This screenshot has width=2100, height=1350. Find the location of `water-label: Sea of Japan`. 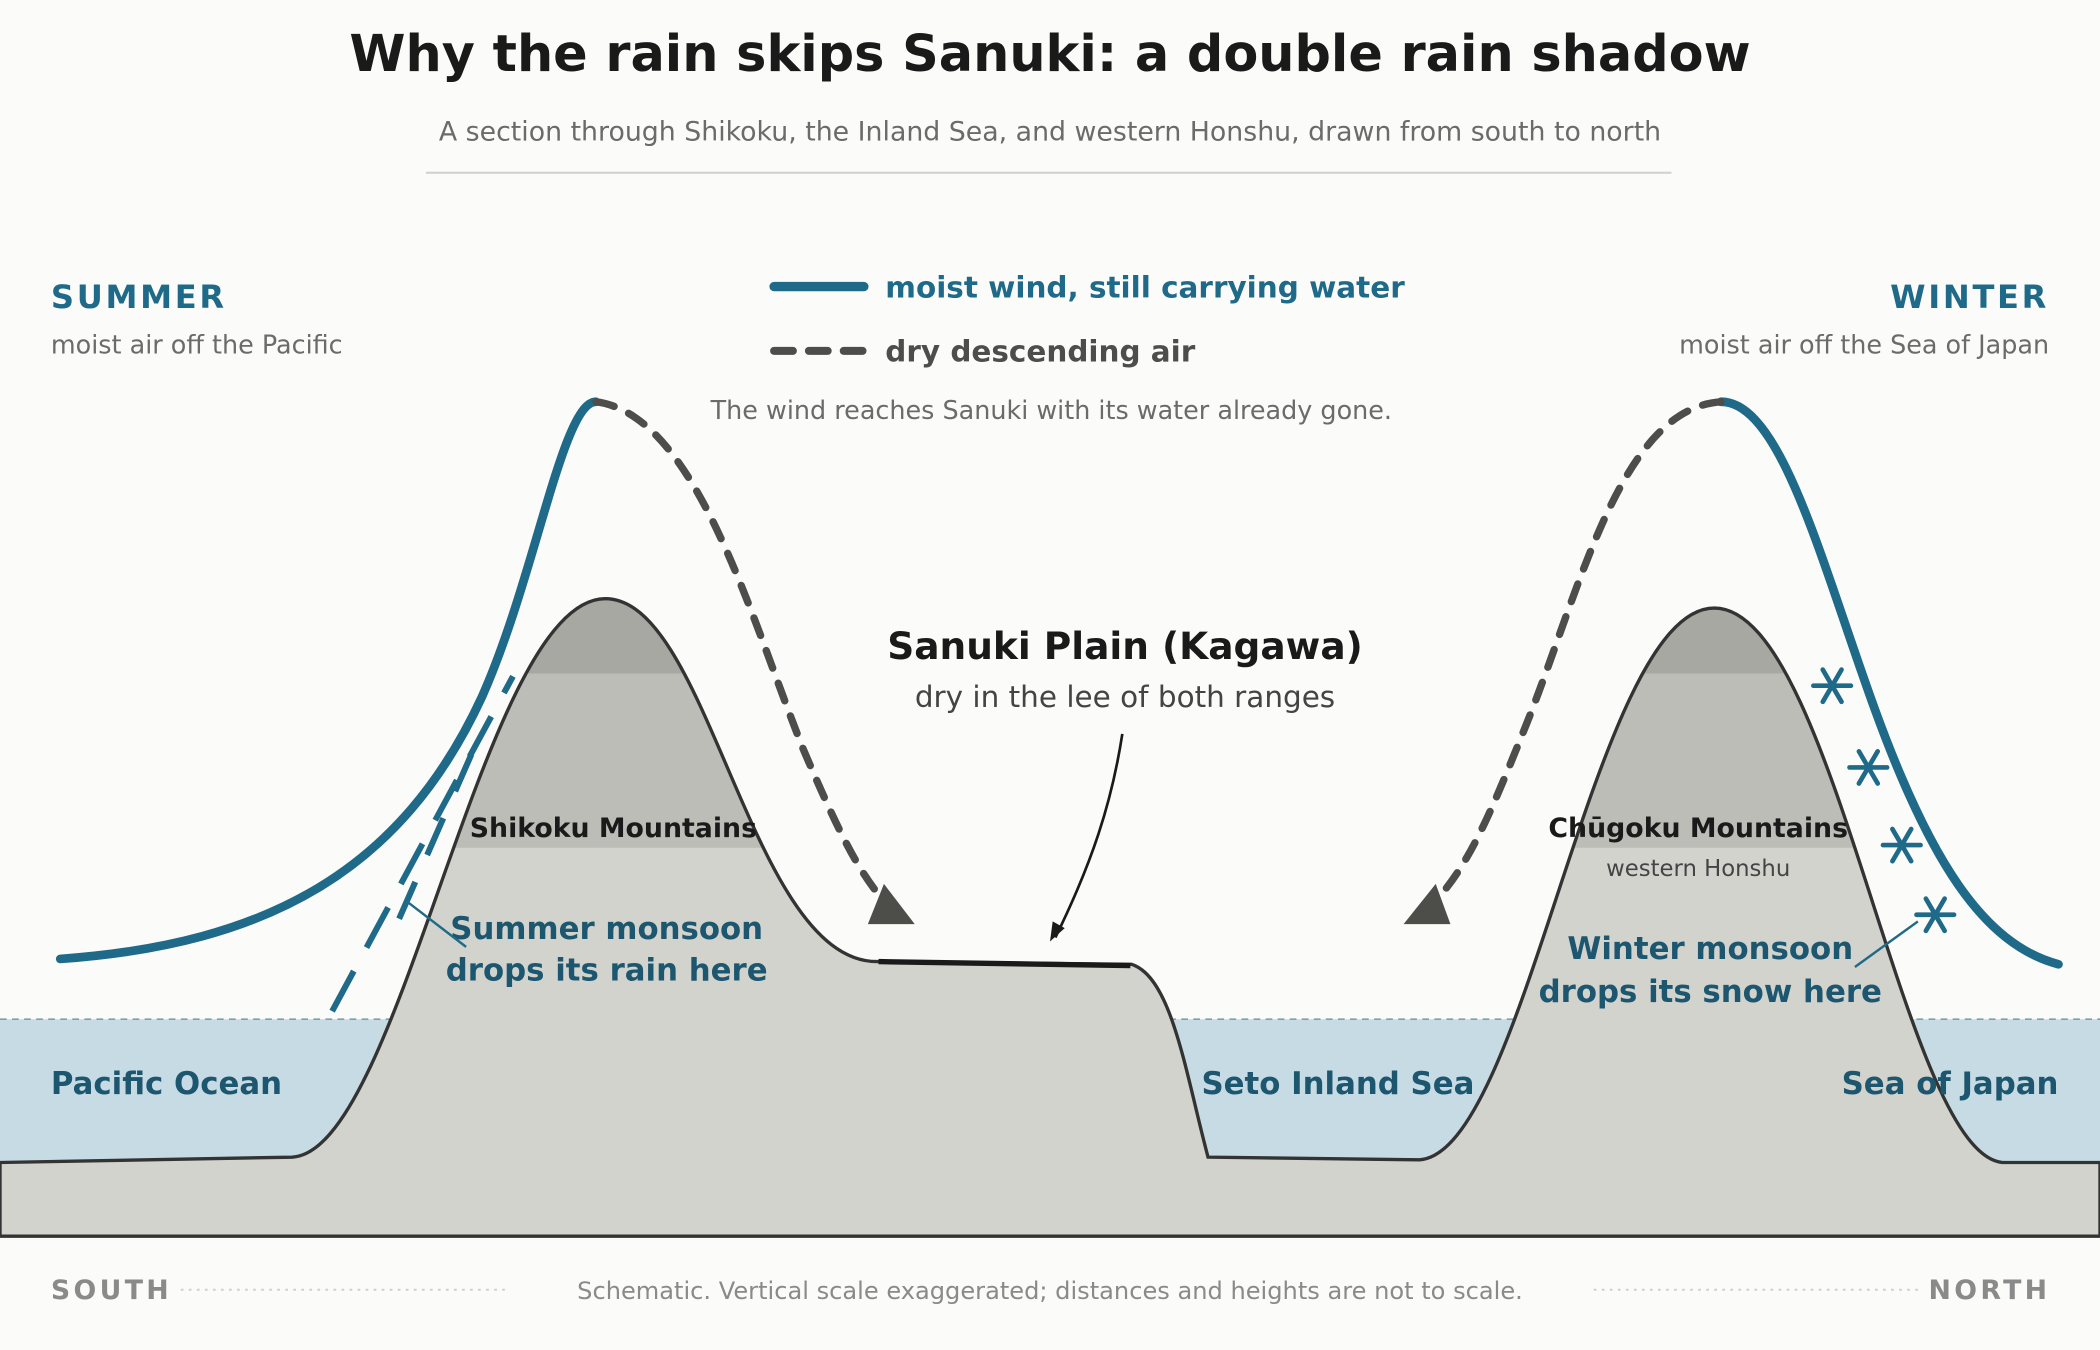

water-label: Sea of Japan is located at coordinates (1950, 1084).